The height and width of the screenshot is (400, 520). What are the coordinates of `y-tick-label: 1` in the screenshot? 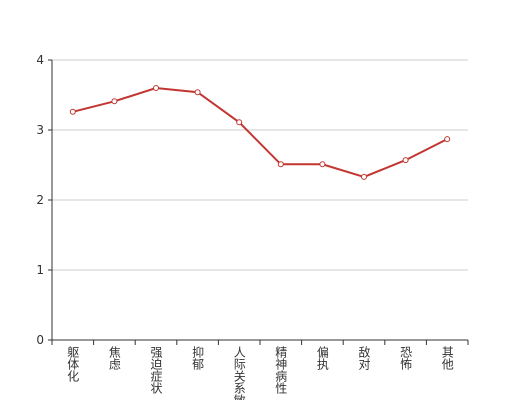 It's located at (40, 270).